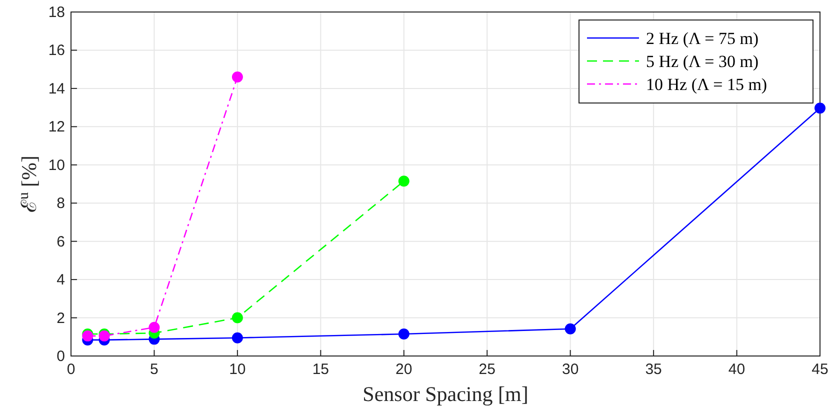  Describe the element at coordinates (487, 369) in the screenshot. I see `x-tick-label: 25` at that location.